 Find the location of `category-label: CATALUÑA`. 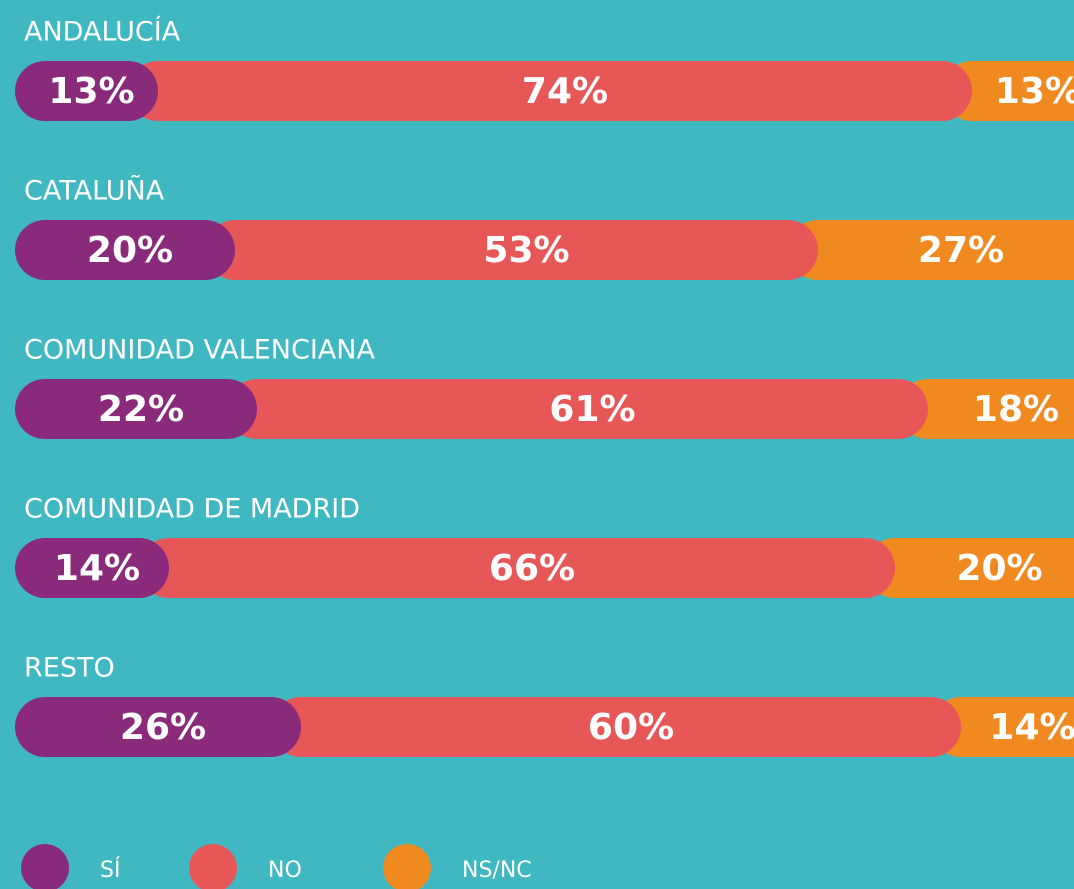

category-label: CATALUÑA is located at coordinates (94, 191).